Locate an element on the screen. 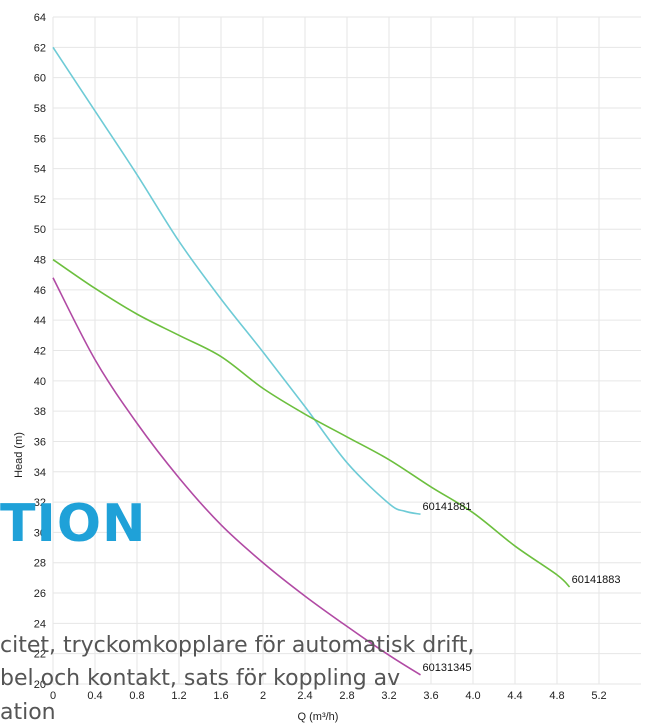 The height and width of the screenshot is (725, 646). y-tick-label: 60 is located at coordinates (40, 79).